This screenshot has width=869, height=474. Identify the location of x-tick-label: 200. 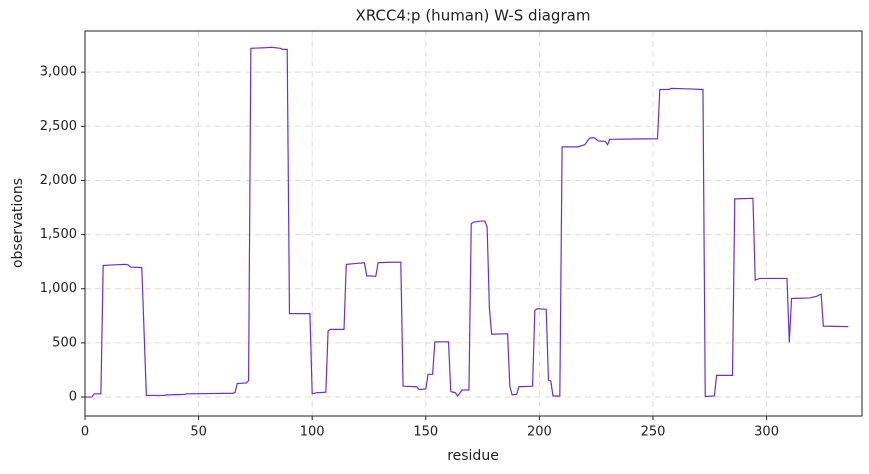
(539, 432).